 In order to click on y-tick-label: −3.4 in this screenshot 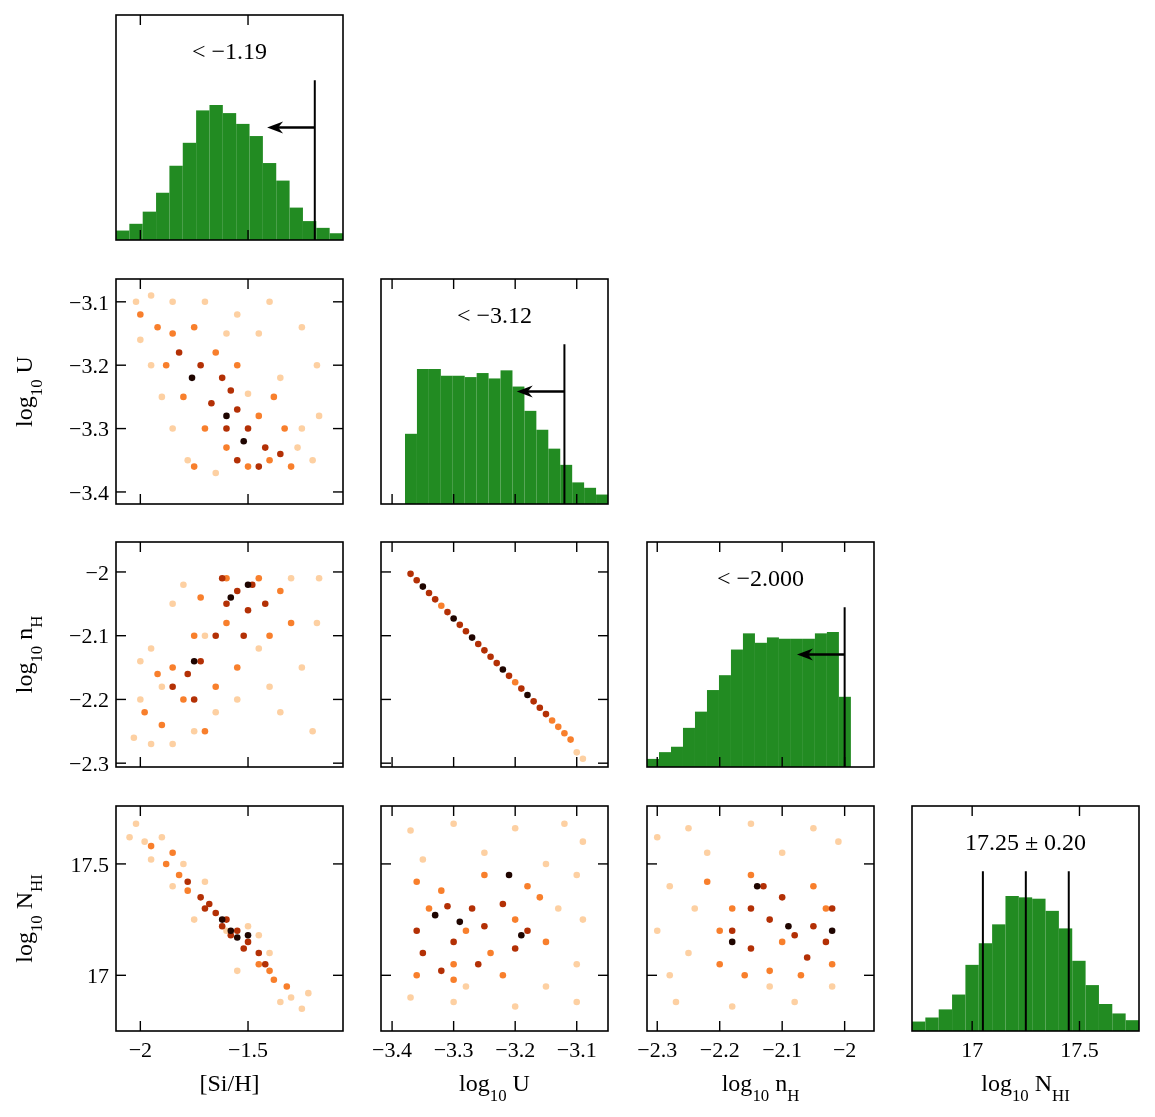, I will do `click(89, 492)`.